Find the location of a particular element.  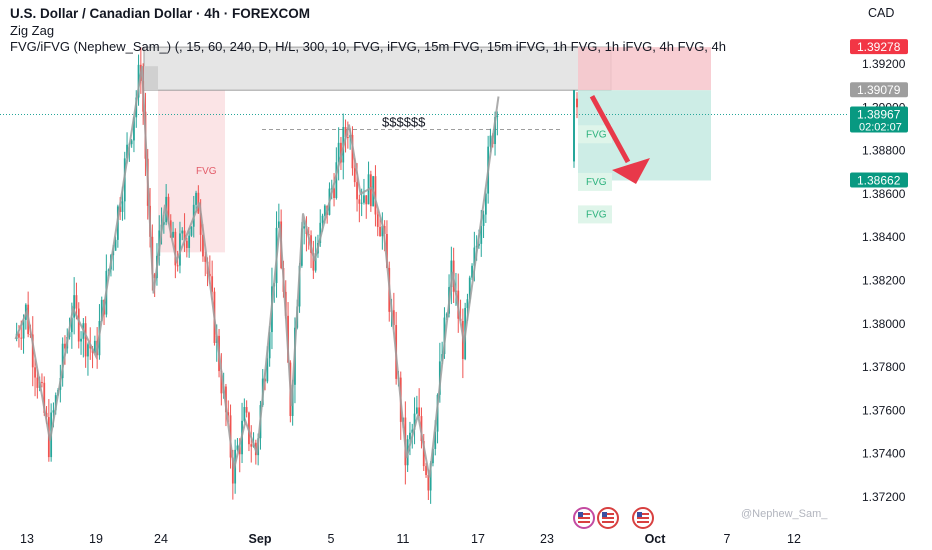

x-tick-label: 23 is located at coordinates (547, 539).